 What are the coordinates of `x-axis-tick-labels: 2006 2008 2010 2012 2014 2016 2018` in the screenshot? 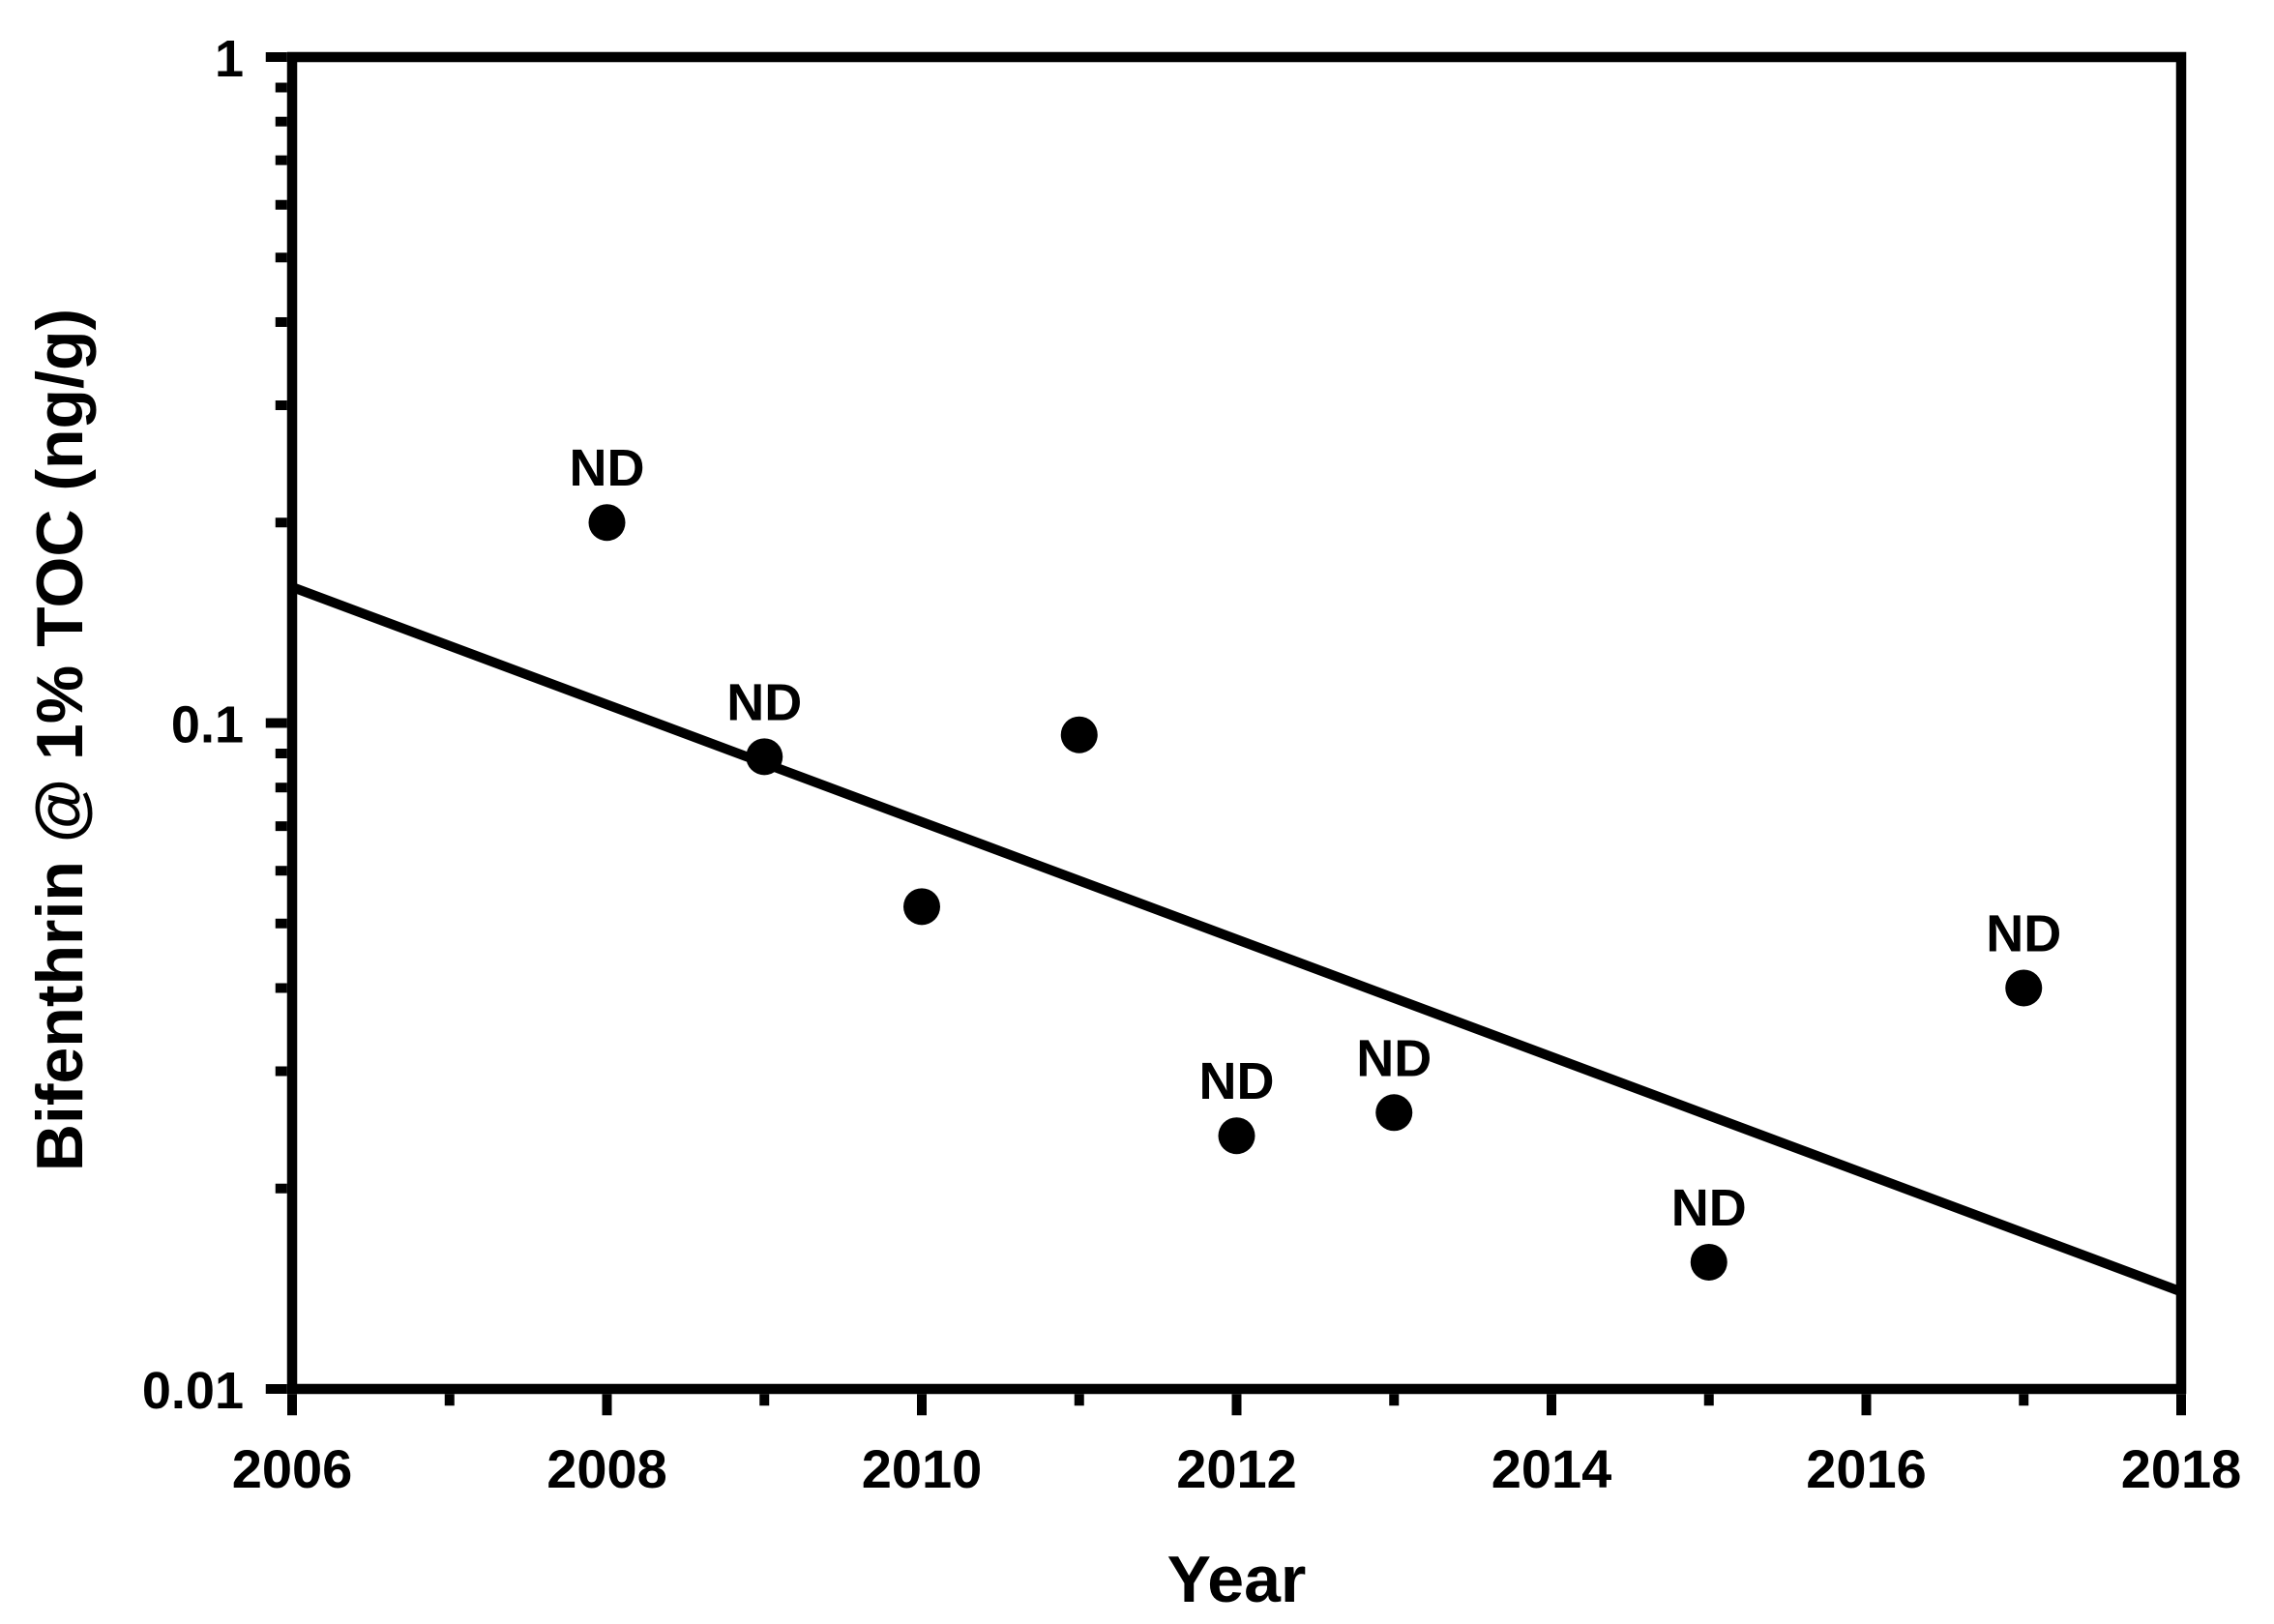 It's located at (1237, 1469).